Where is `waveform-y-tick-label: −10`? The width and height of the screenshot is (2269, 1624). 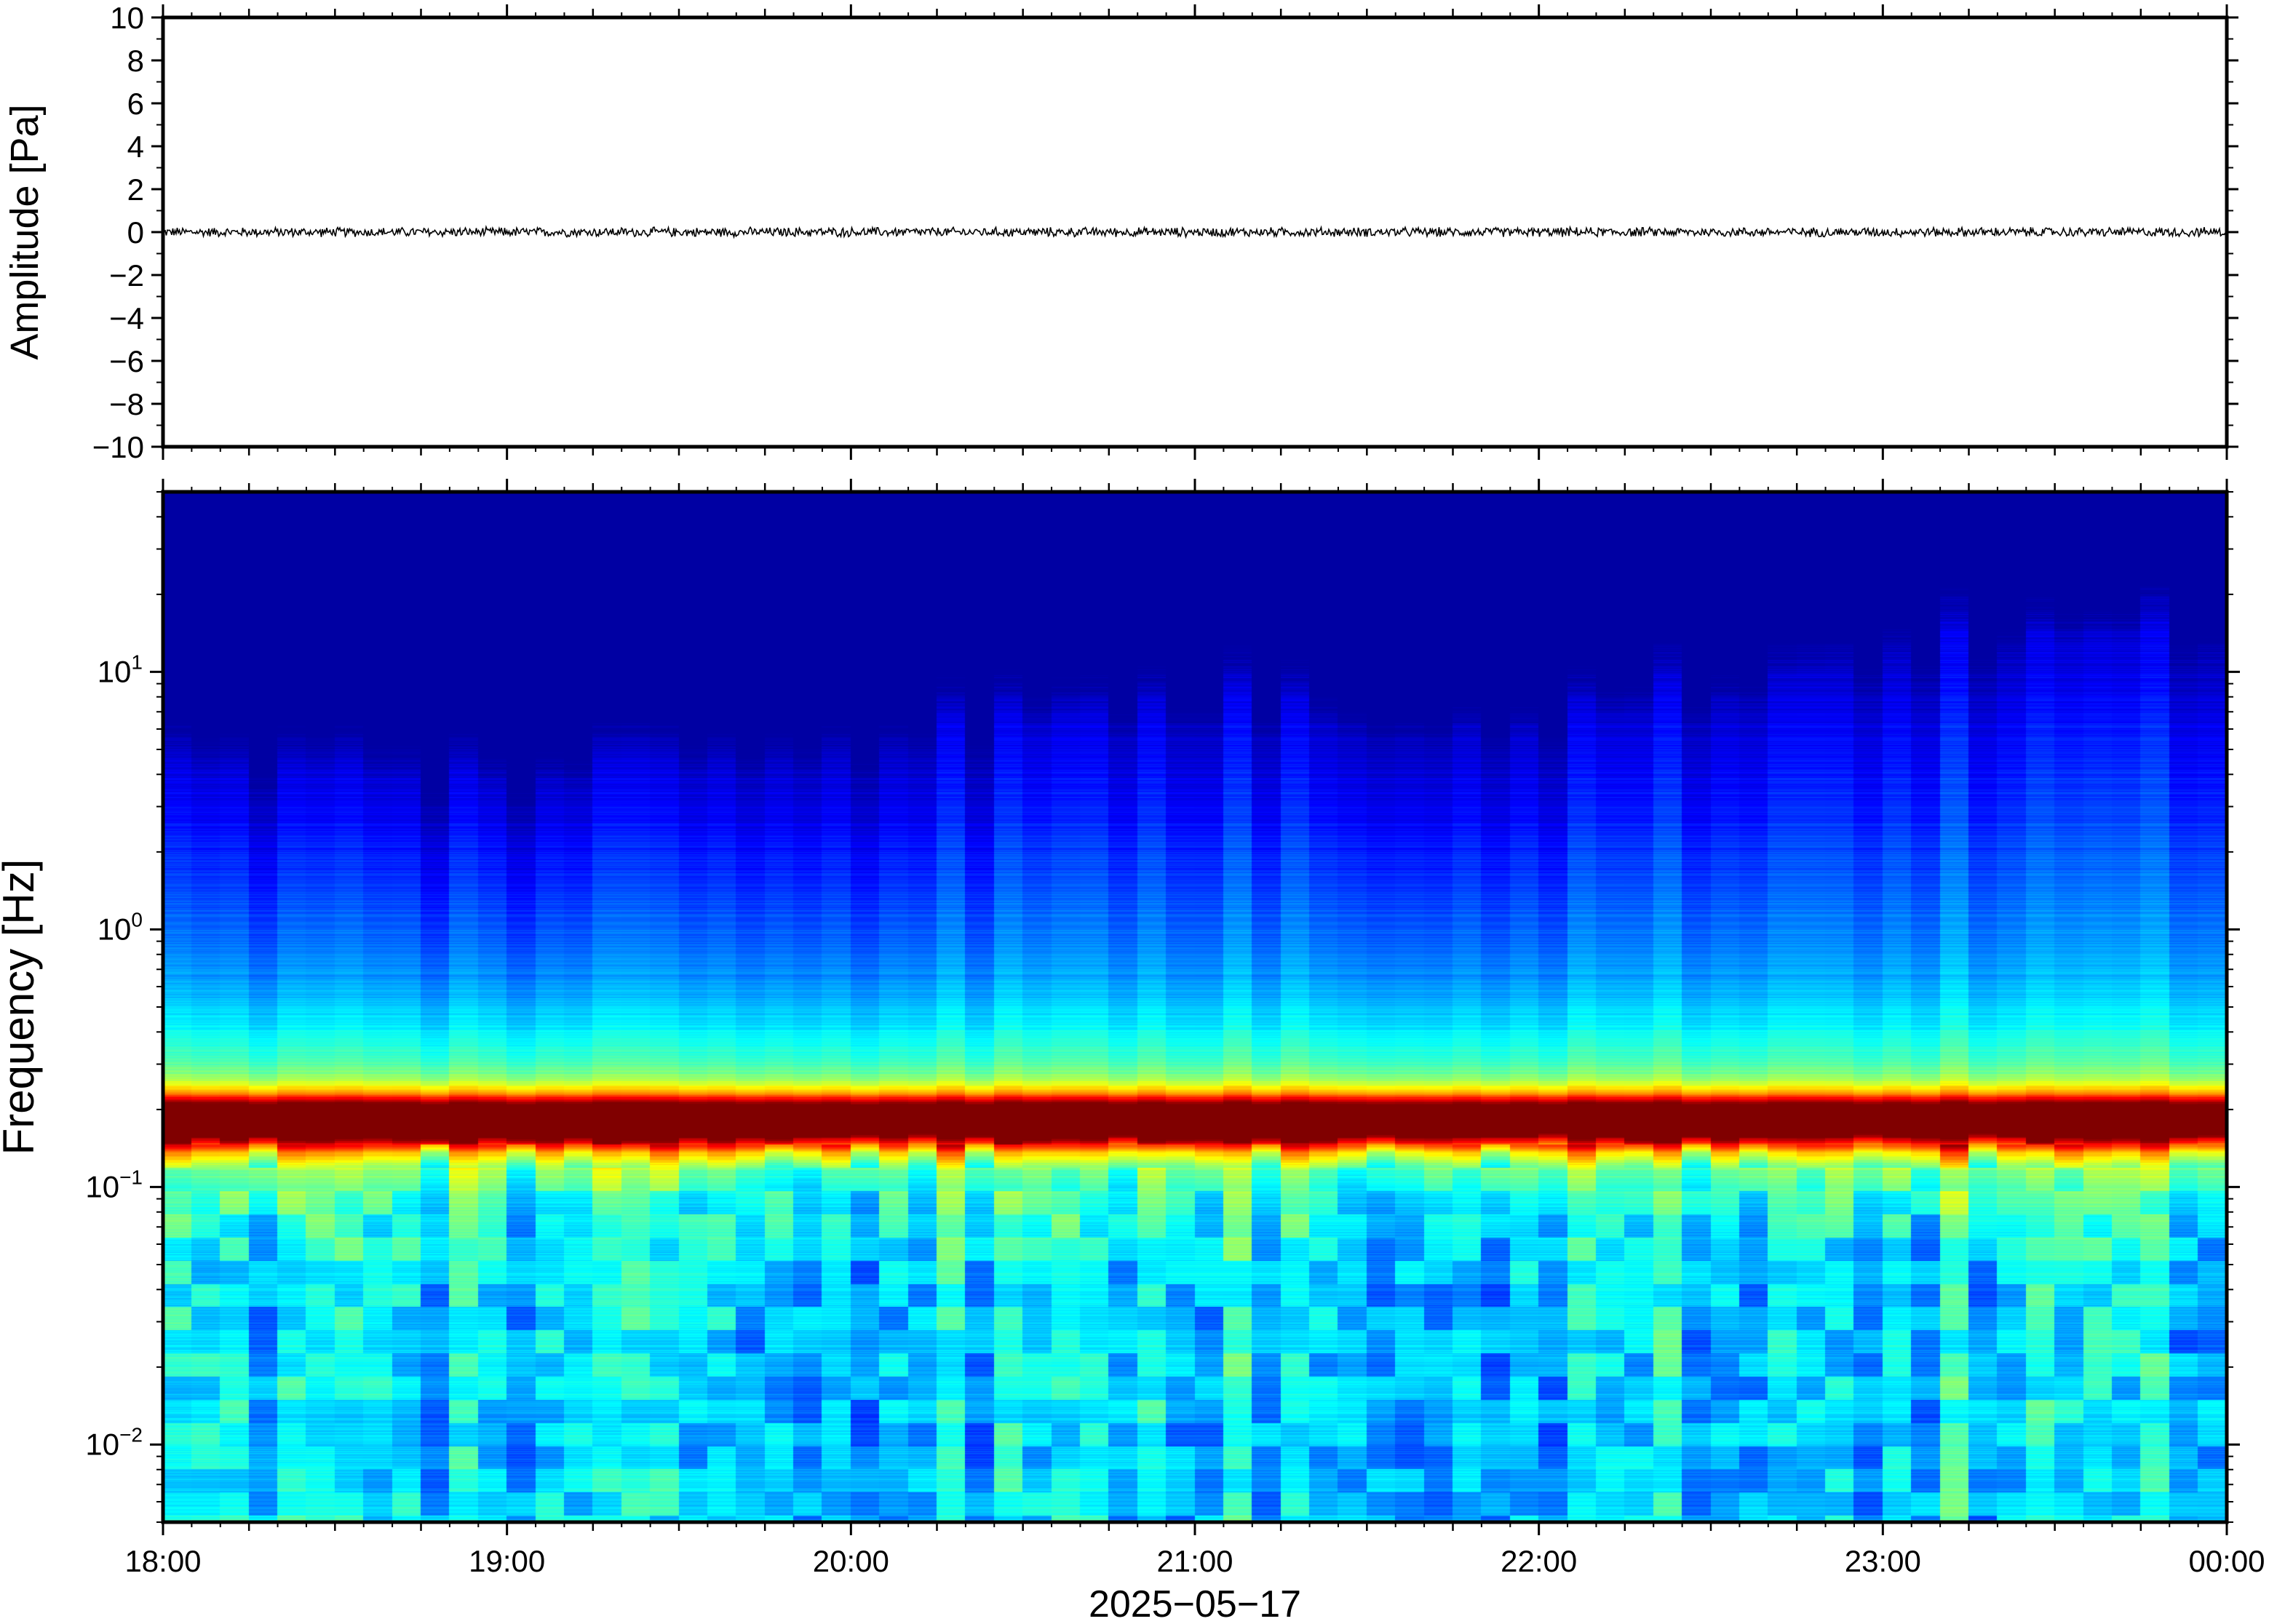 waveform-y-tick-label: −10 is located at coordinates (118, 447).